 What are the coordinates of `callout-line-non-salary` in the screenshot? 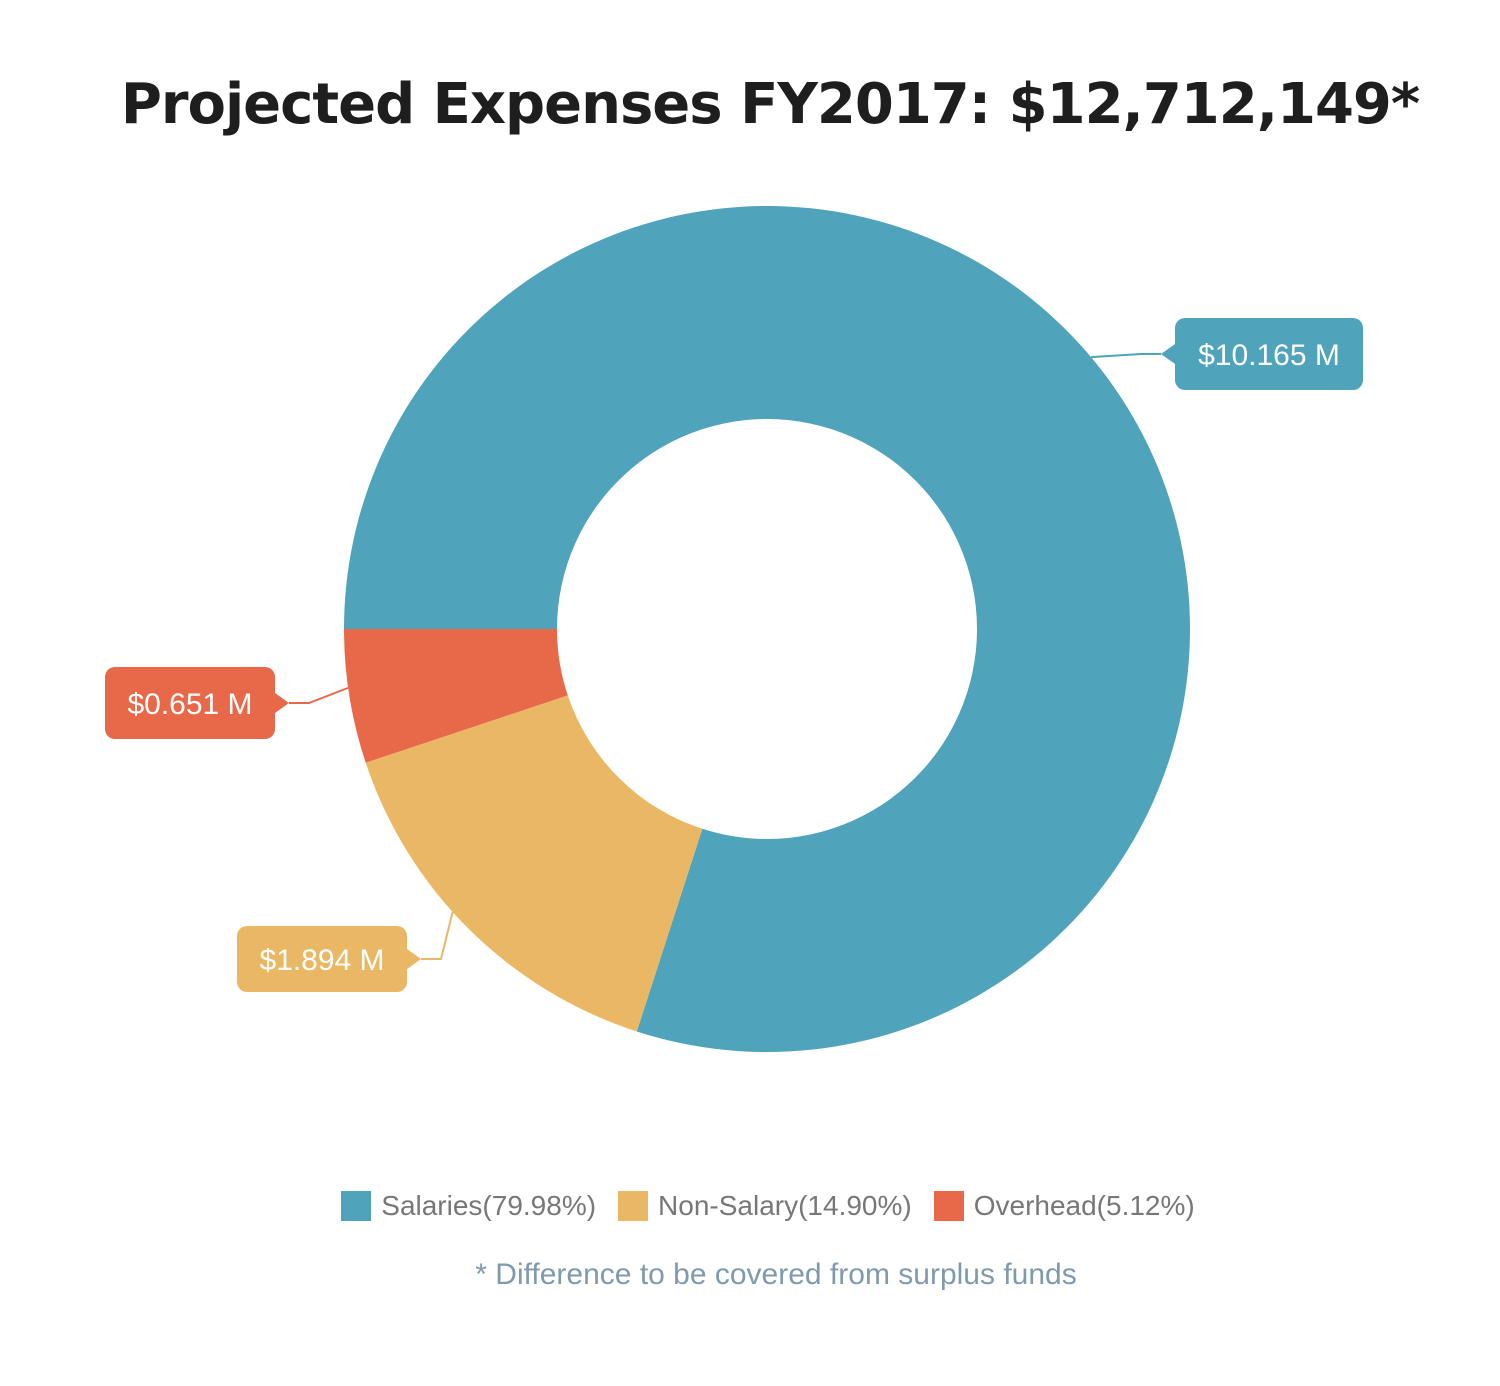 It's located at (437, 935).